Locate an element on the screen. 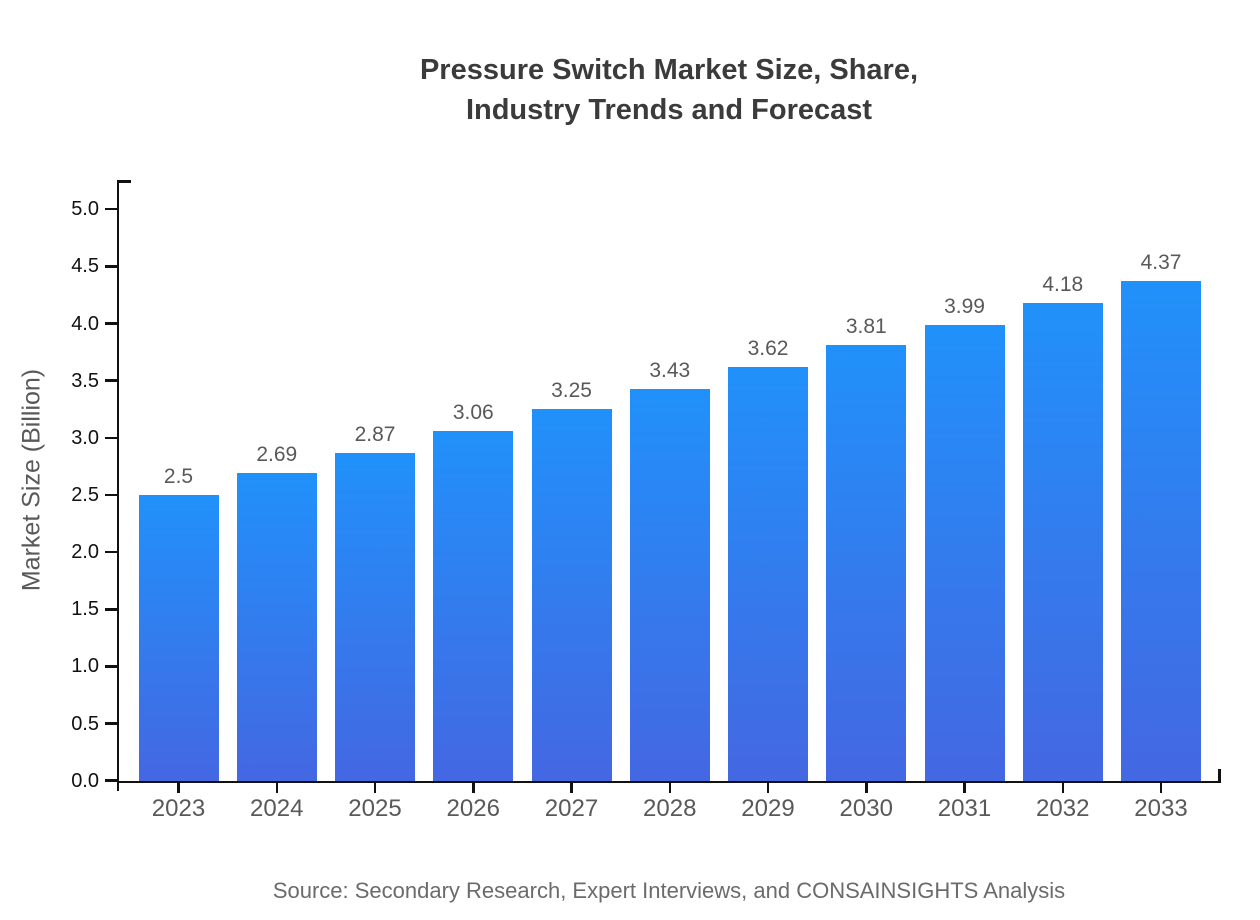 The image size is (1260, 920). y-tick-label: 5.0 is located at coordinates (85, 209).